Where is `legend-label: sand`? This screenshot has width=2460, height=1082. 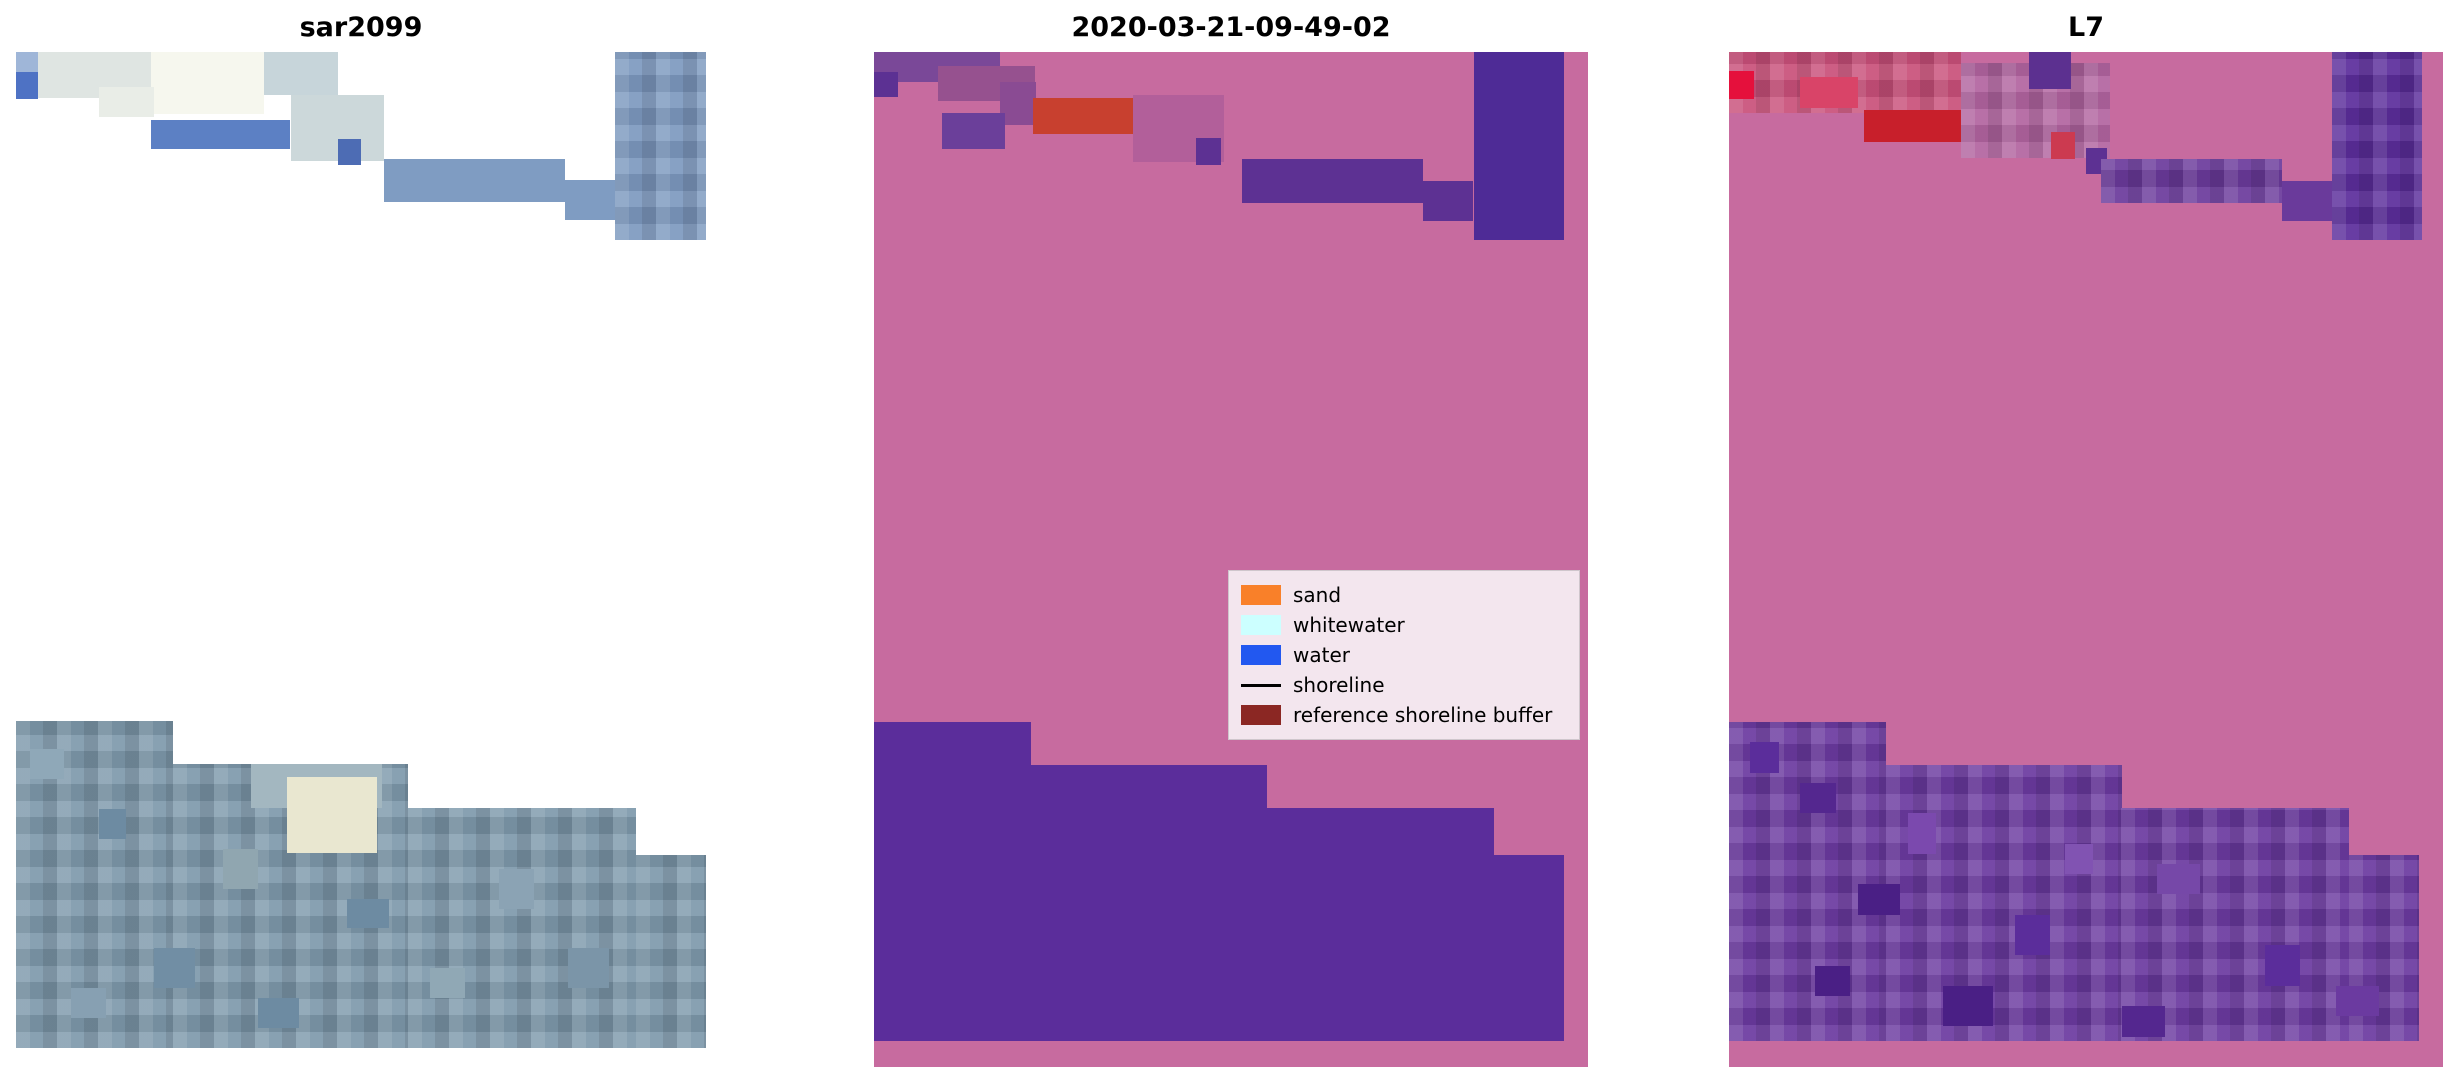
legend-label: sand is located at coordinates (1317, 595).